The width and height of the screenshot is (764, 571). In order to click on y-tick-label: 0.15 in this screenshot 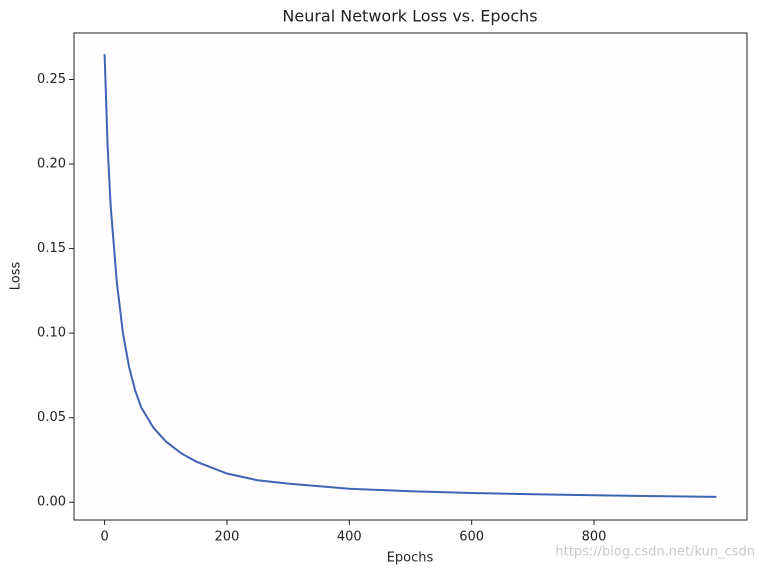, I will do `click(51, 248)`.